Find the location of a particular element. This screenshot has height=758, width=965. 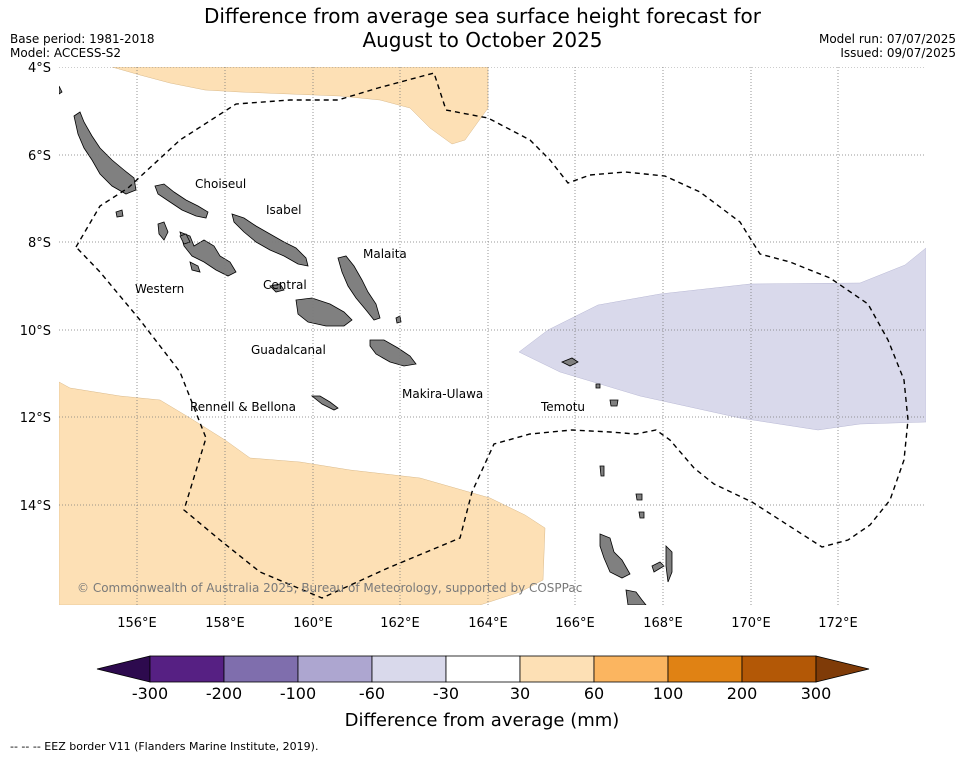

issued-date: Issued: 09/07/2025 is located at coordinates (898, 53).